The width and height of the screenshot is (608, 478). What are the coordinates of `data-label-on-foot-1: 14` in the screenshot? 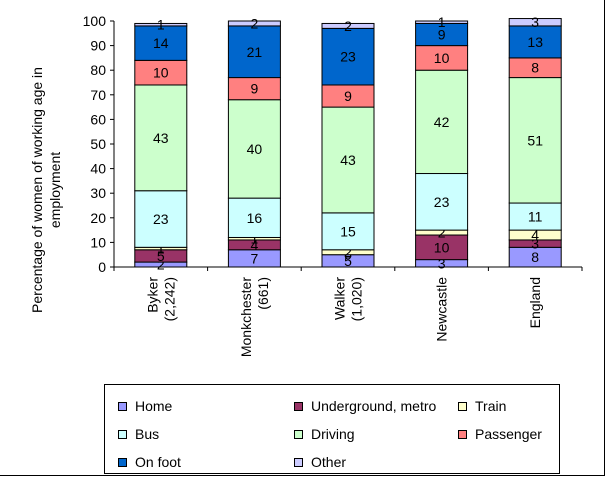 It's located at (161, 43).